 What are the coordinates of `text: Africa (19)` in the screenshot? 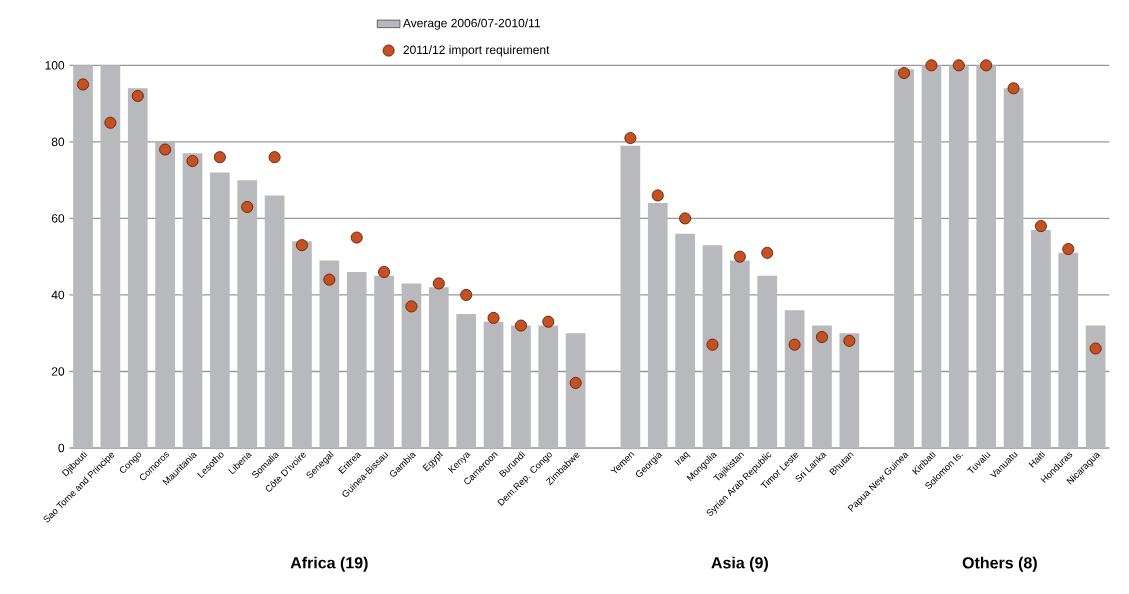 It's located at (329, 564).